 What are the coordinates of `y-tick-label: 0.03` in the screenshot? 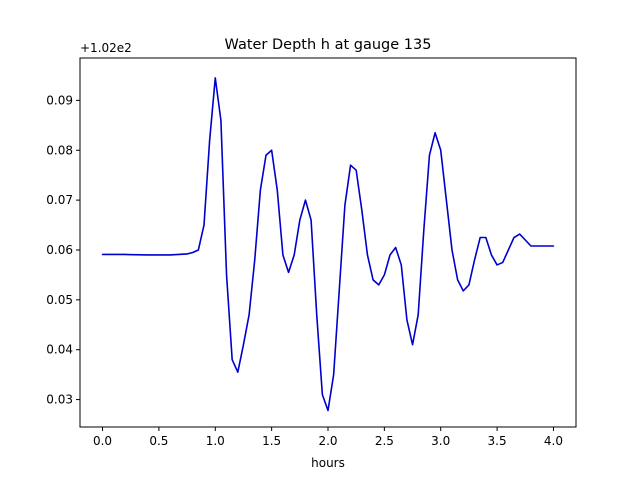 It's located at (59, 400).